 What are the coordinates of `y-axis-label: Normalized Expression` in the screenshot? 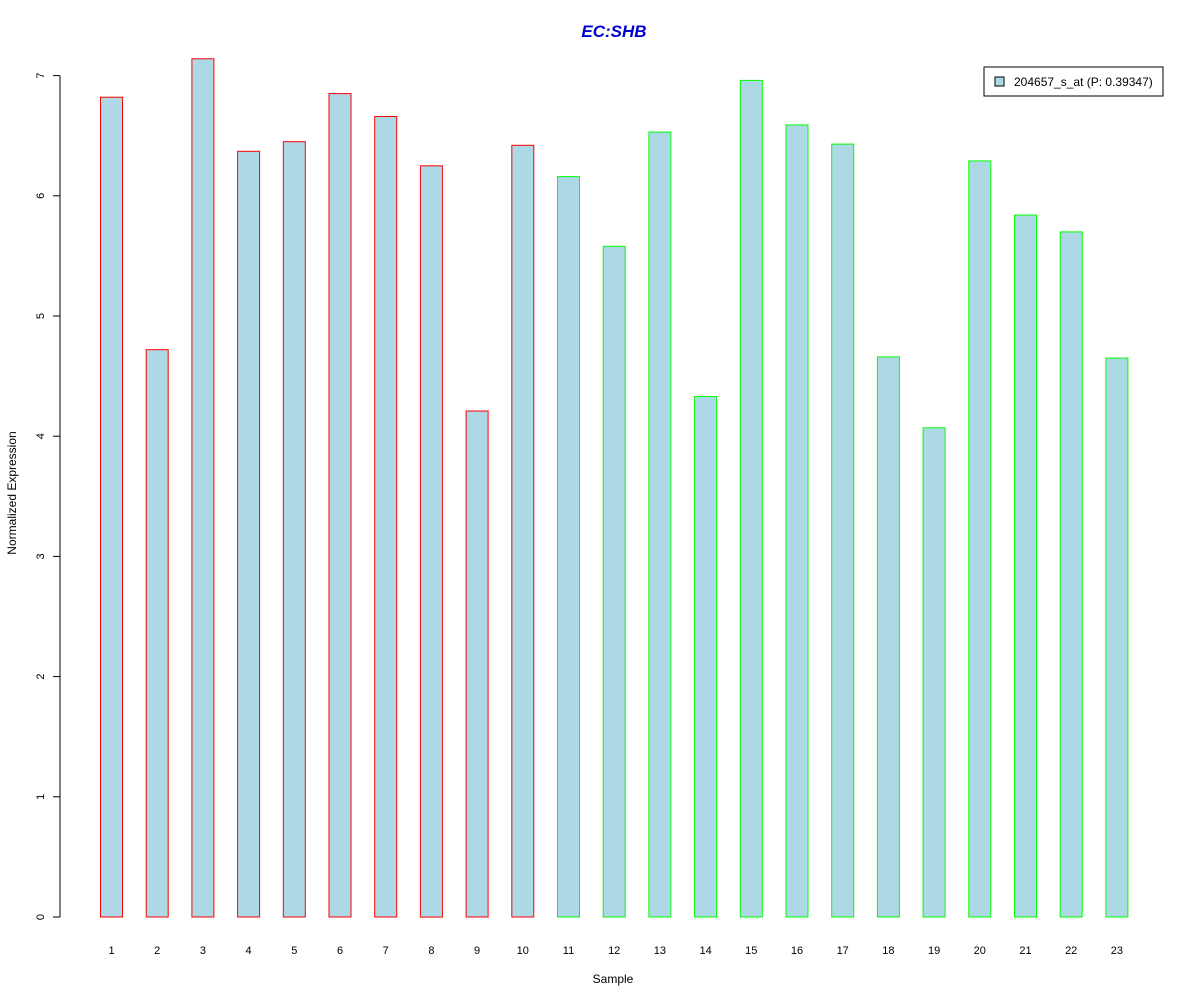 It's located at (12, 492).